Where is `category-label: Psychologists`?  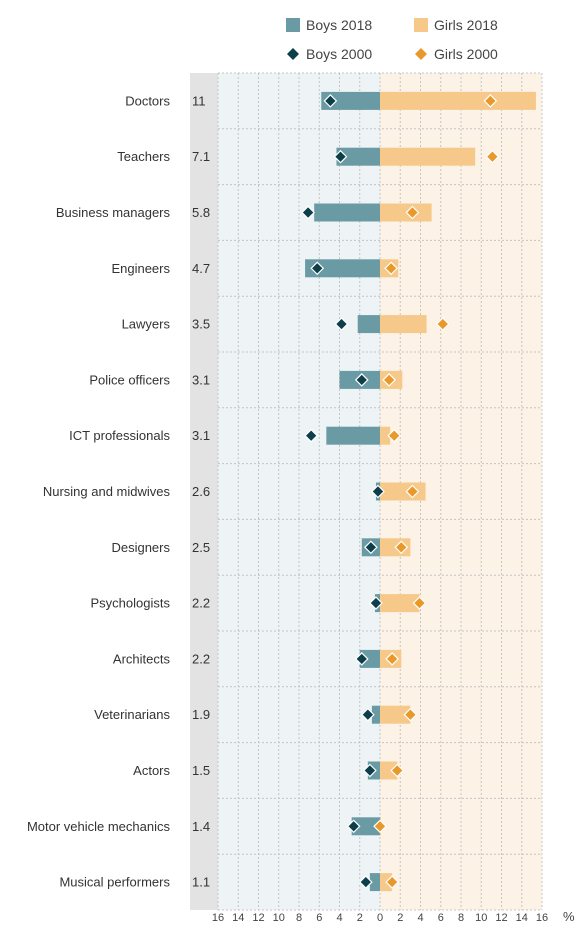
category-label: Psychologists is located at coordinates (131, 603).